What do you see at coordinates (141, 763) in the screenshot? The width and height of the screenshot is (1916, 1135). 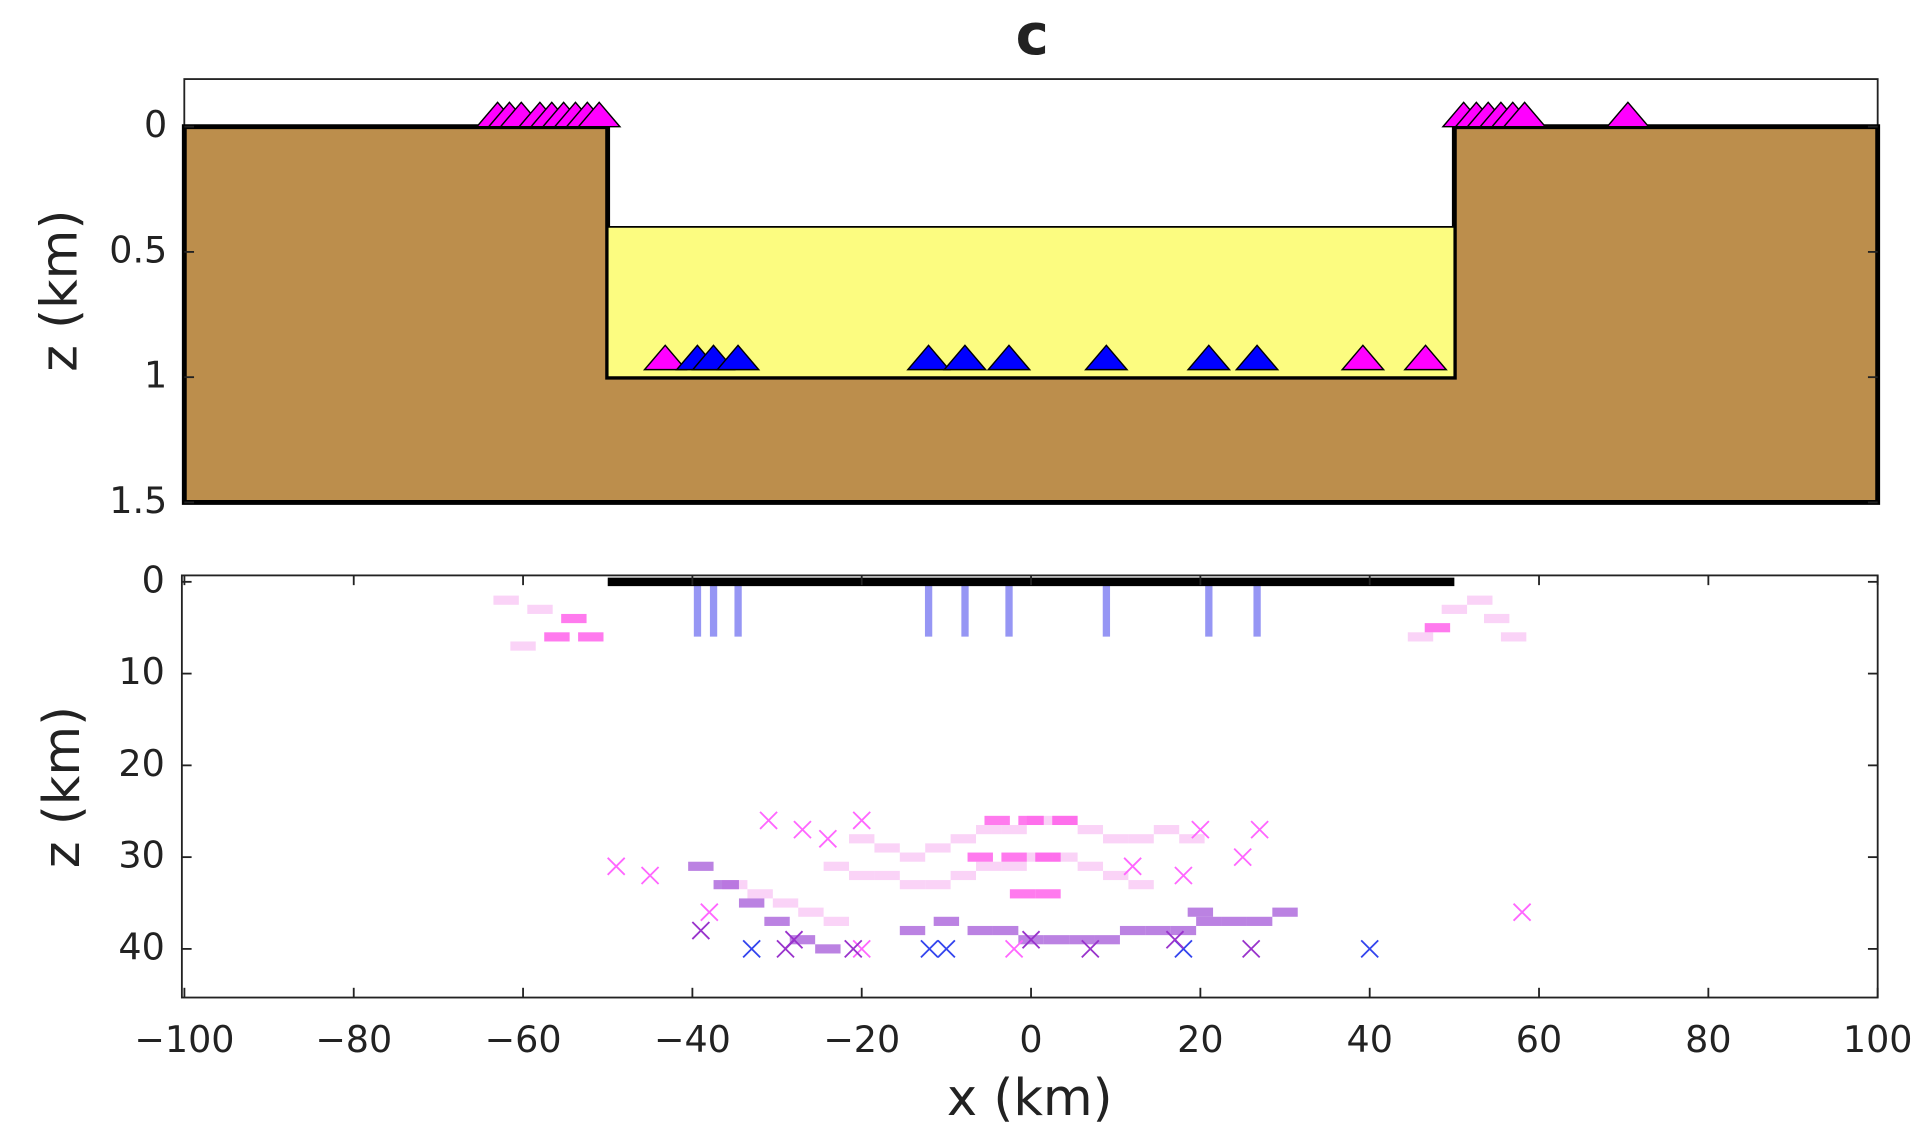 I see `y-tick-label: 20` at bounding box center [141, 763].